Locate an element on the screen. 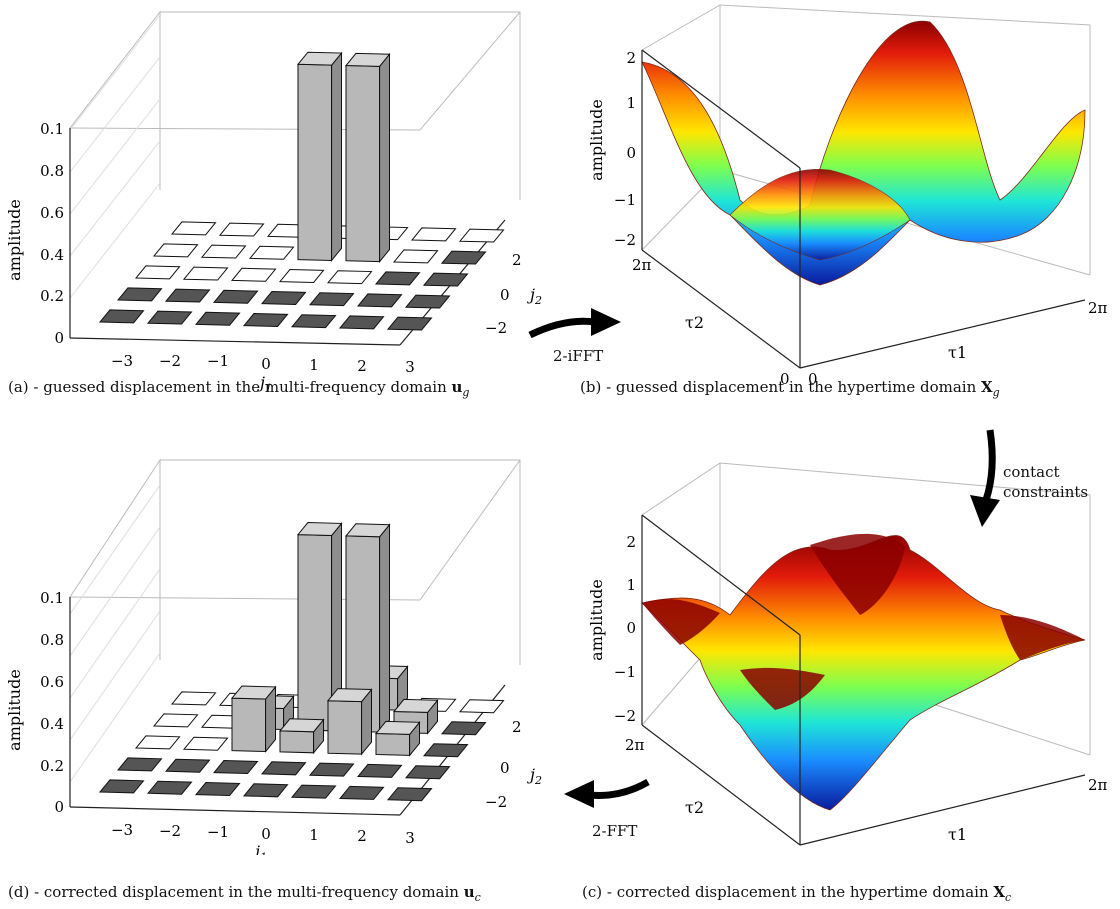 This screenshot has width=1120, height=909. panel-b-zlabel: amplitude is located at coordinates (596, 140).